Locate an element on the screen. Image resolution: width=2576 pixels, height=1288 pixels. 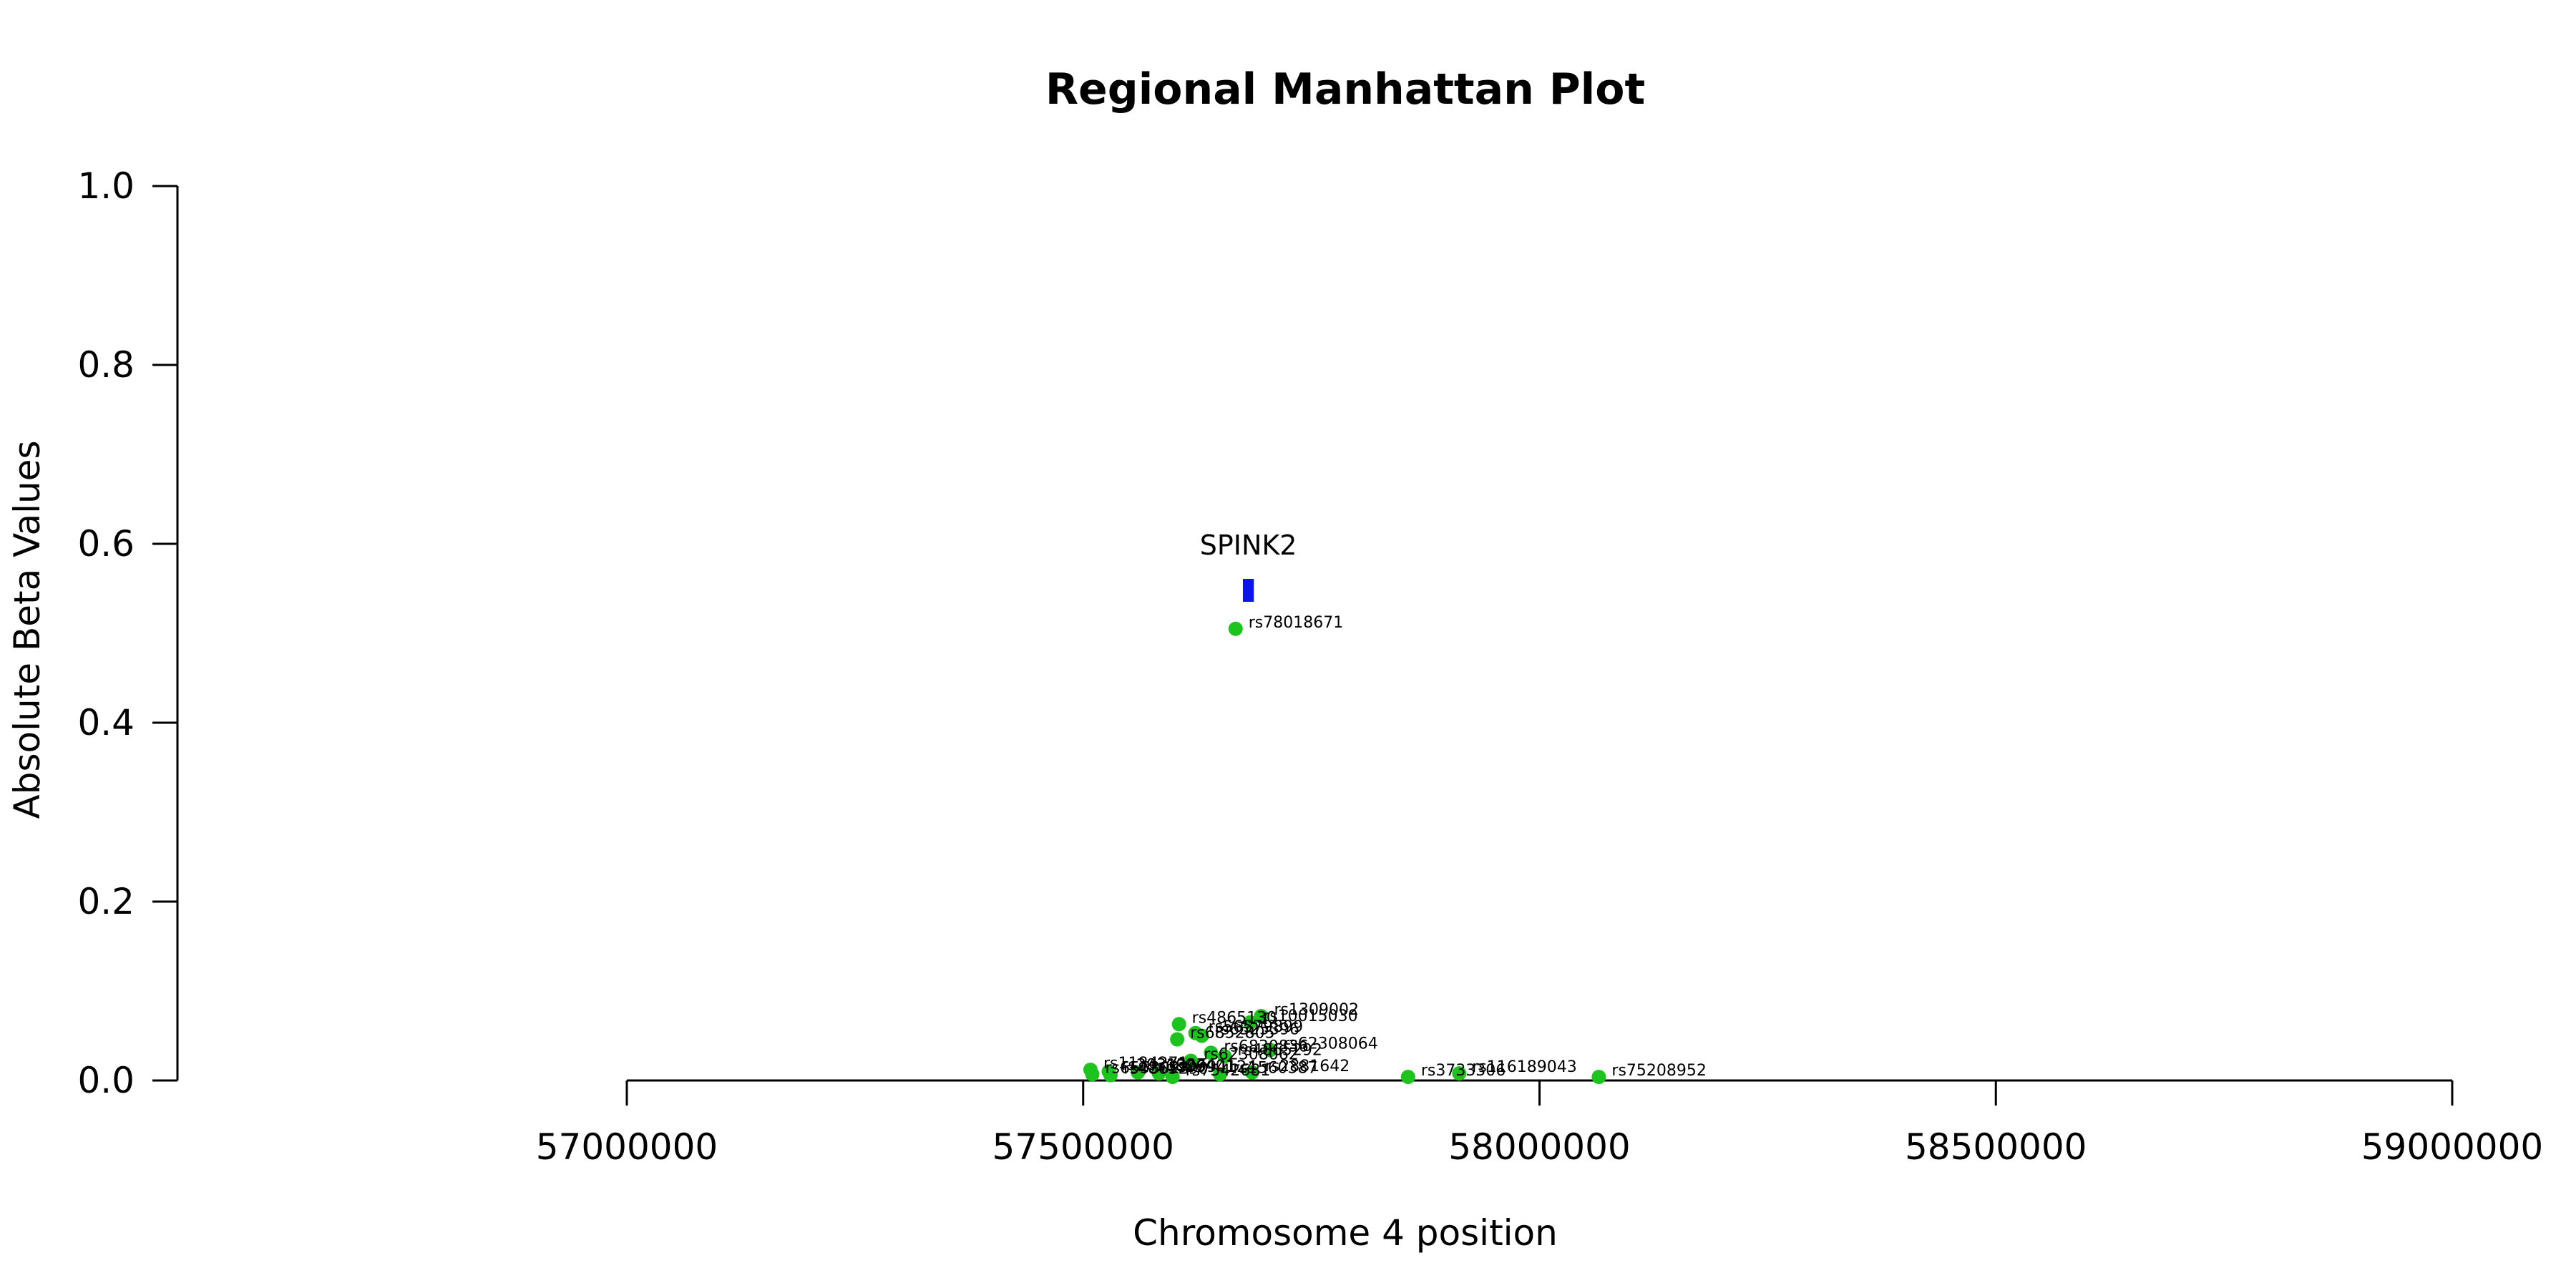
snp-label: rs3733306 is located at coordinates (1463, 1071).